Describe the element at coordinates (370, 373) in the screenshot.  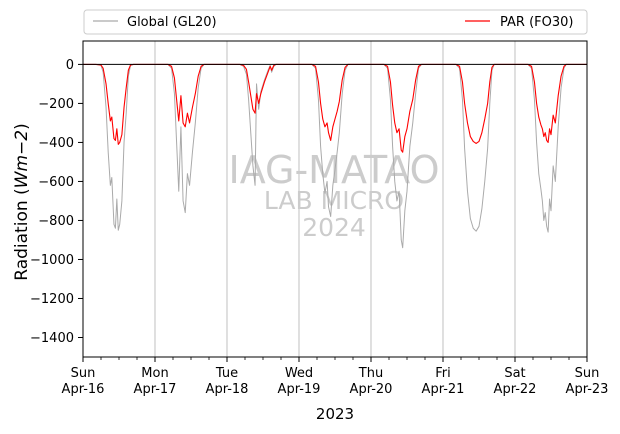
I see `x-tick-label-day-4: Thu` at that location.